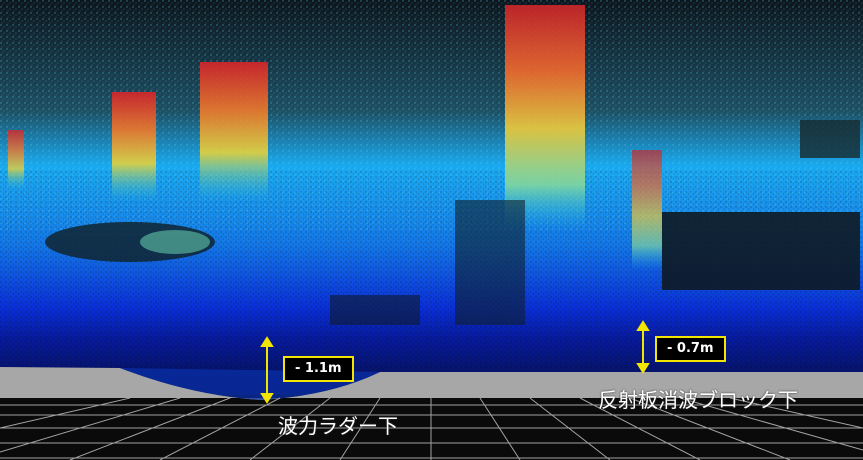 The height and width of the screenshot is (460, 863). I want to click on left-caption: 波力ラダー下, so click(338, 426).